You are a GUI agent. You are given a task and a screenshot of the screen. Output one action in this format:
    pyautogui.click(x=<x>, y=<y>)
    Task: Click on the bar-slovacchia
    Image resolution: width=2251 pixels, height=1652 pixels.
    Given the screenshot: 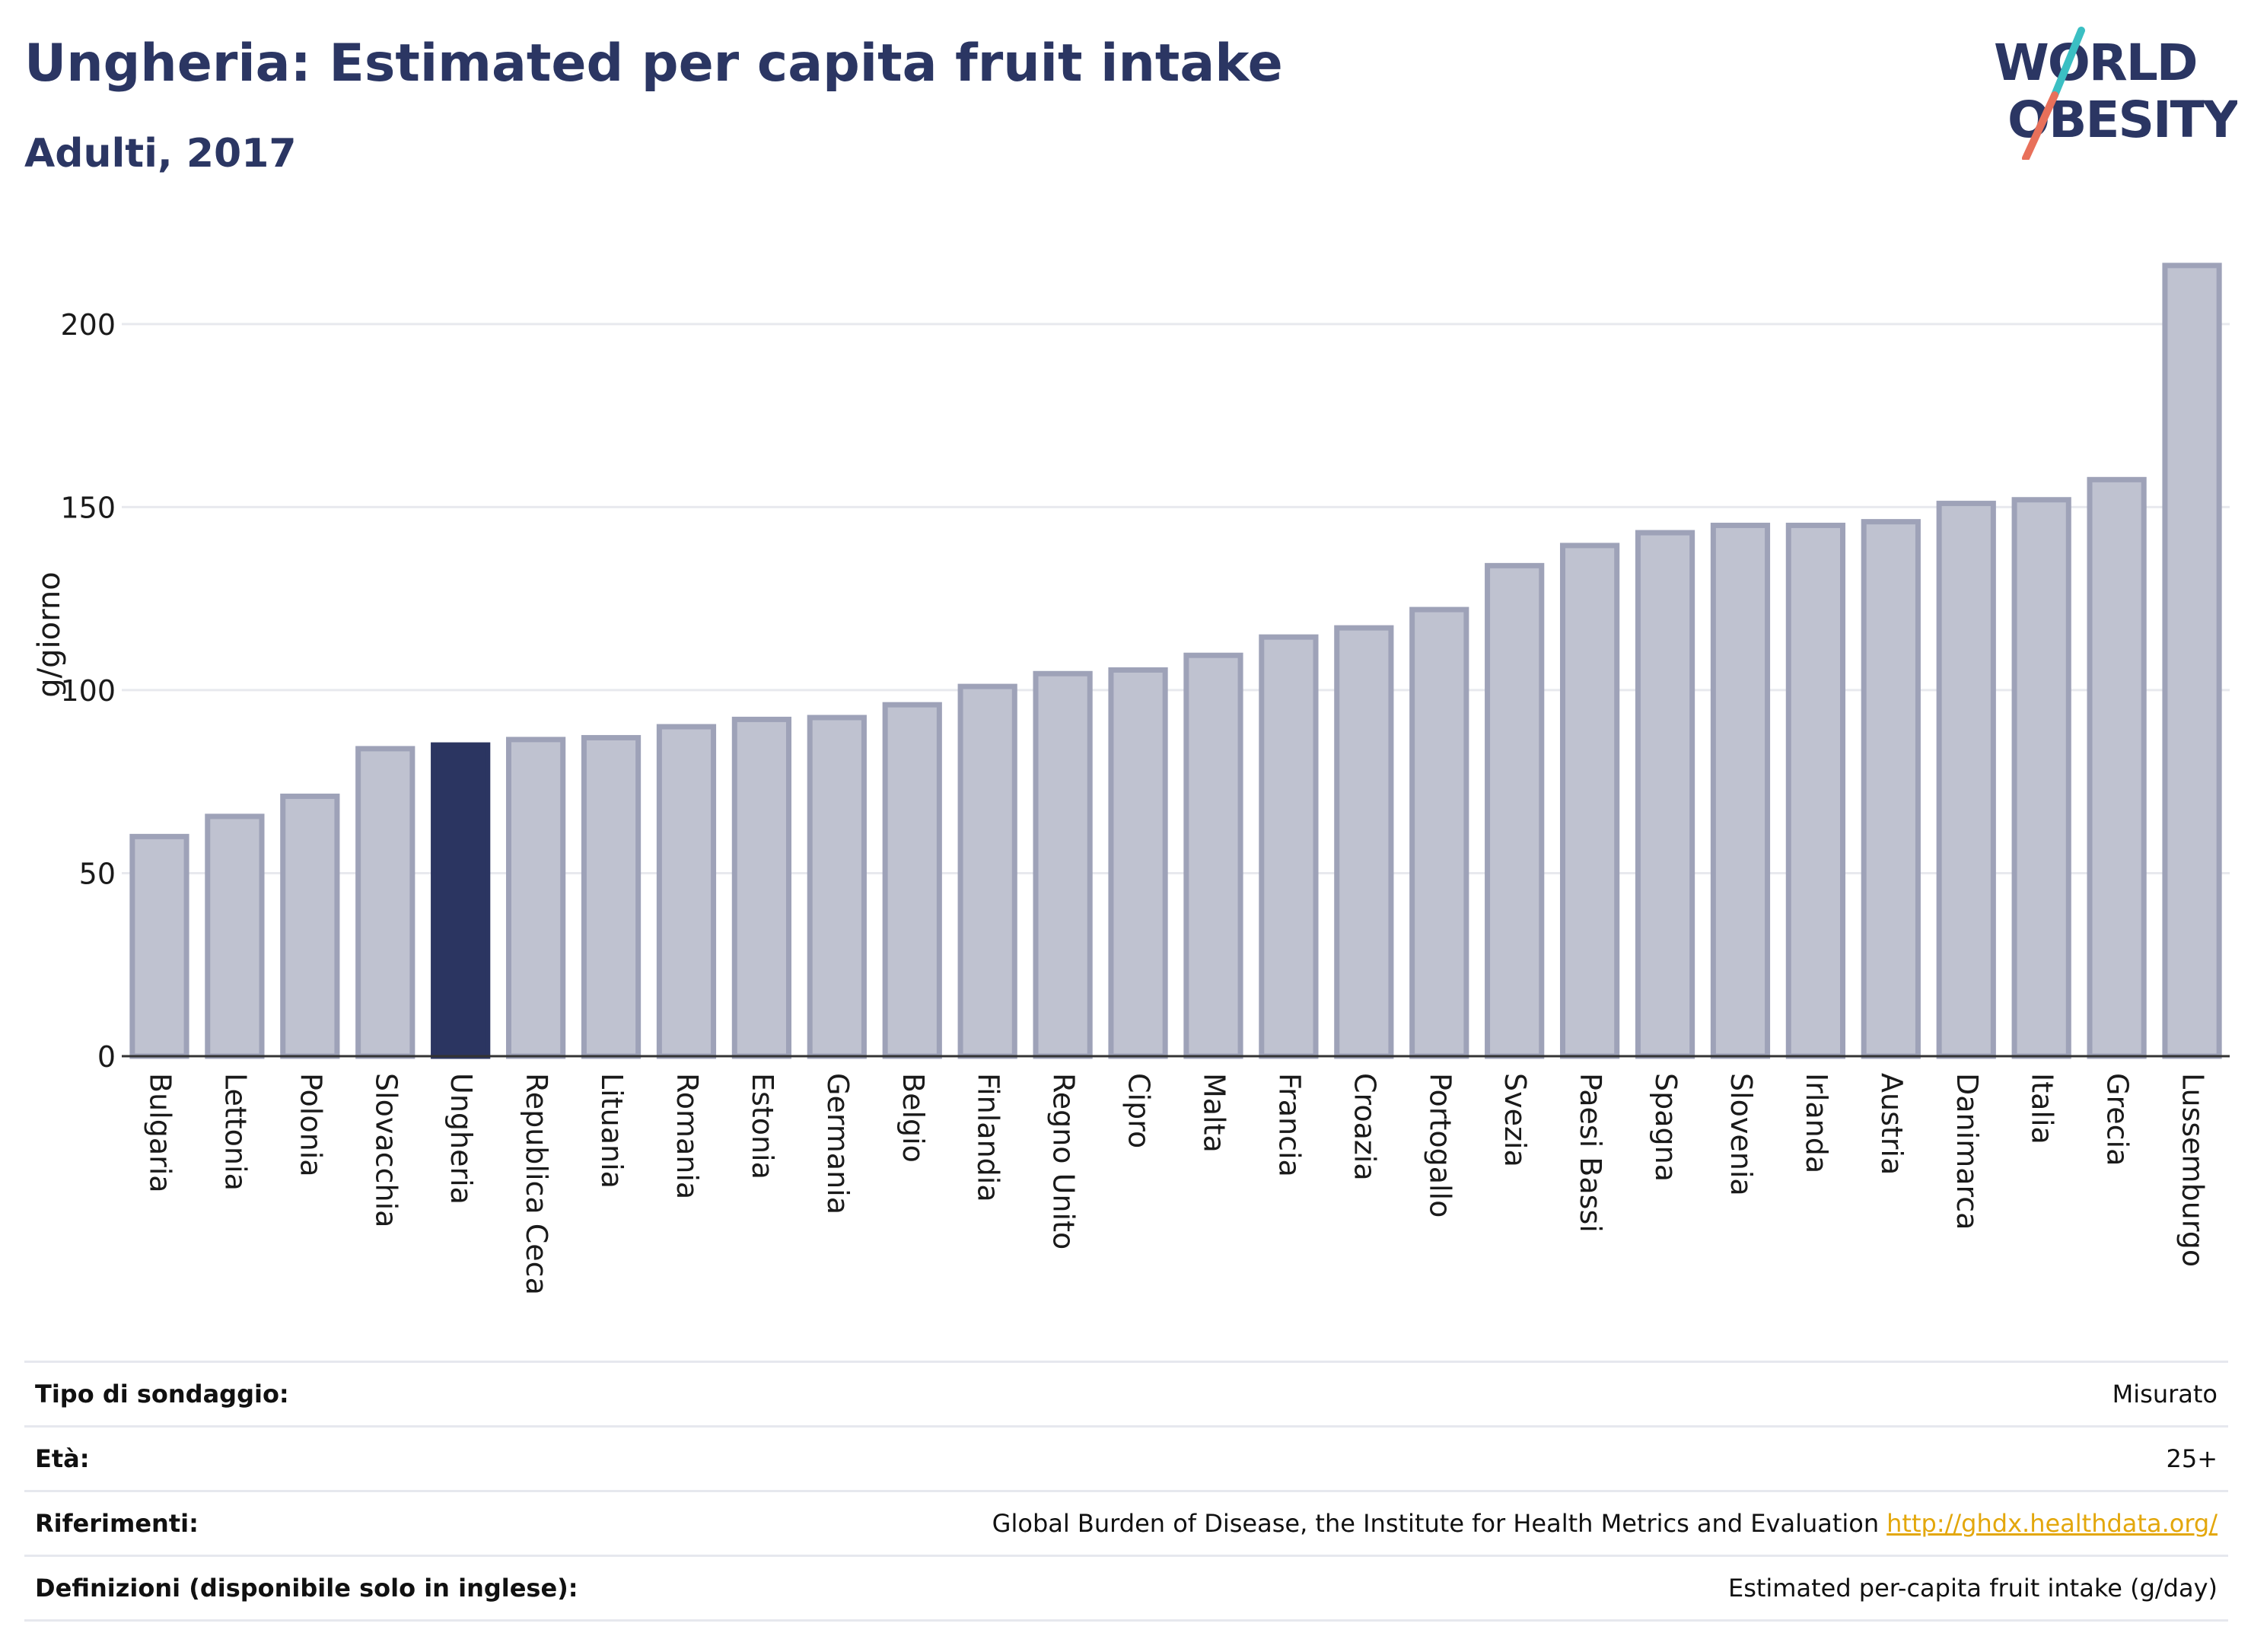 What is the action you would take?
    pyautogui.click(x=385, y=902)
    